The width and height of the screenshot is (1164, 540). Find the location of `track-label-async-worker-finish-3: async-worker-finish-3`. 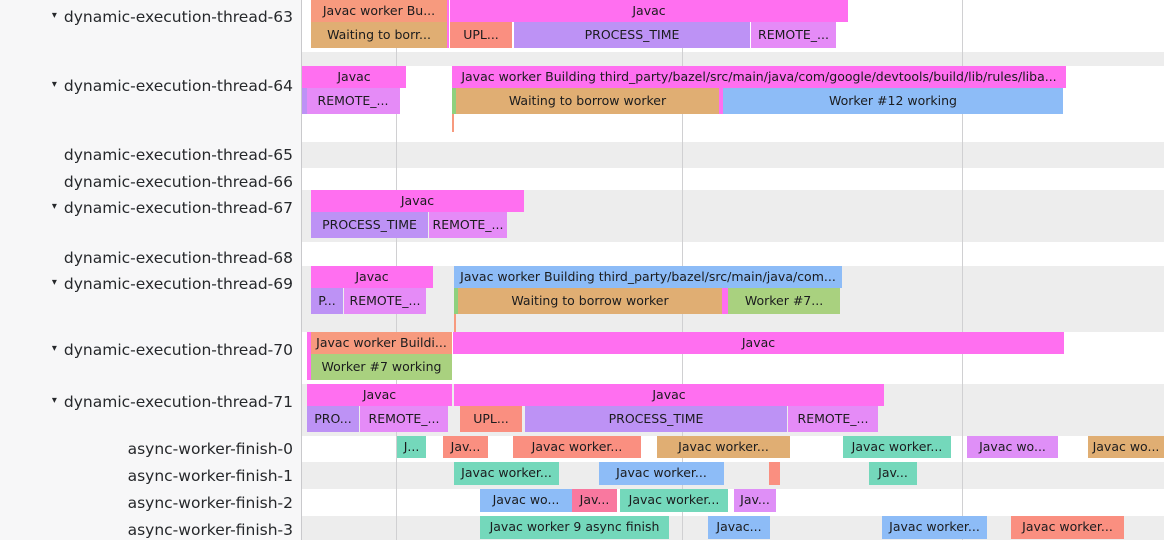

track-label-async-worker-finish-3: async-worker-finish-3 is located at coordinates (150, 529).